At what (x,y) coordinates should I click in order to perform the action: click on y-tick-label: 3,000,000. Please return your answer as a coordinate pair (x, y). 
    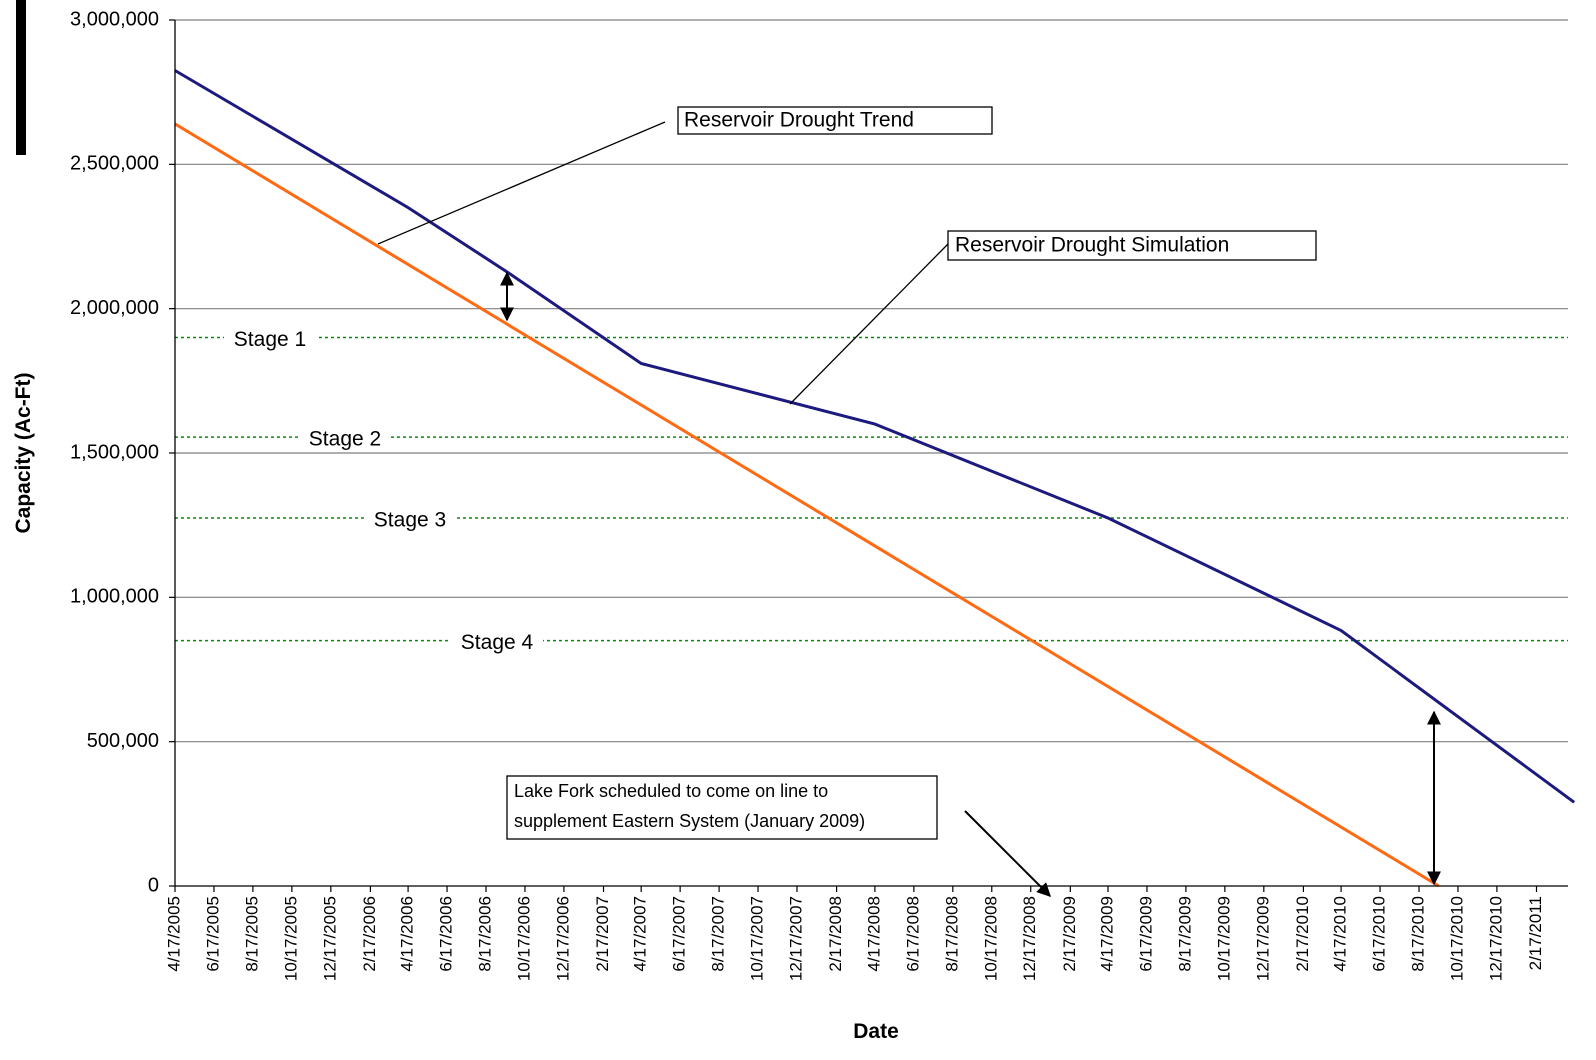
    Looking at the image, I should click on (114, 19).